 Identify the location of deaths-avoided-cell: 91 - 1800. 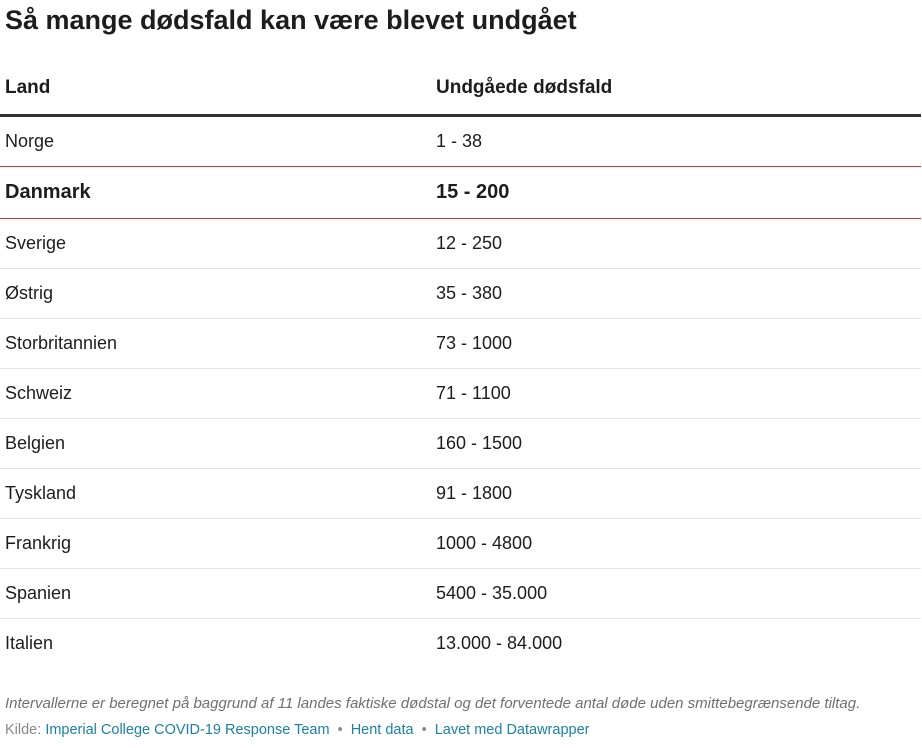
(474, 493).